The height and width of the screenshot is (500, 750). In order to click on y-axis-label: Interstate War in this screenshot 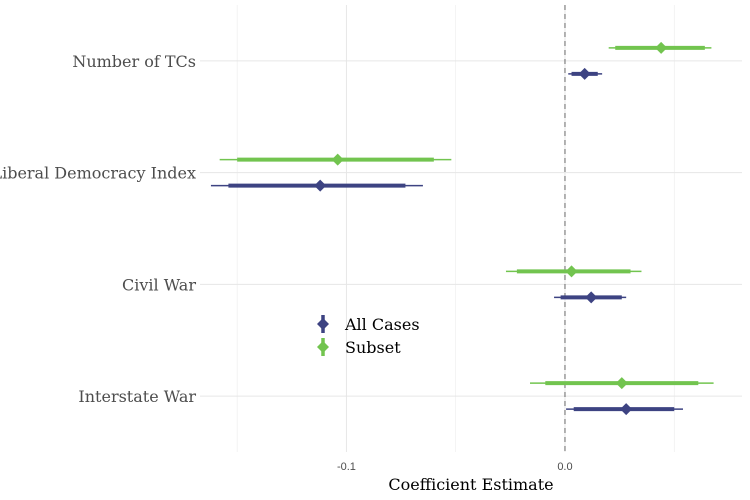, I will do `click(137, 396)`.